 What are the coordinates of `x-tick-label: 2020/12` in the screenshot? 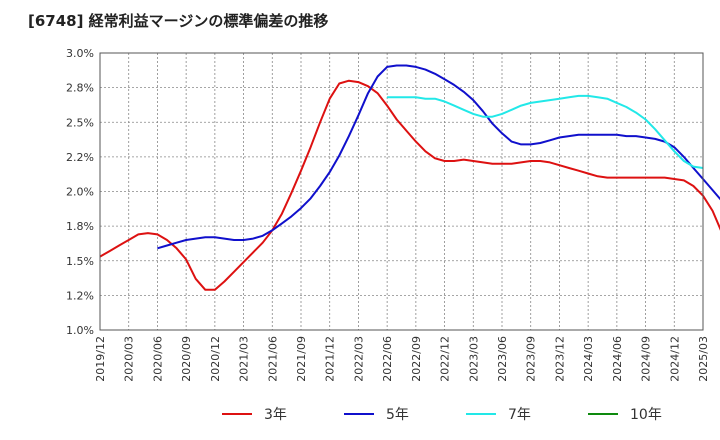 It's located at (215, 359).